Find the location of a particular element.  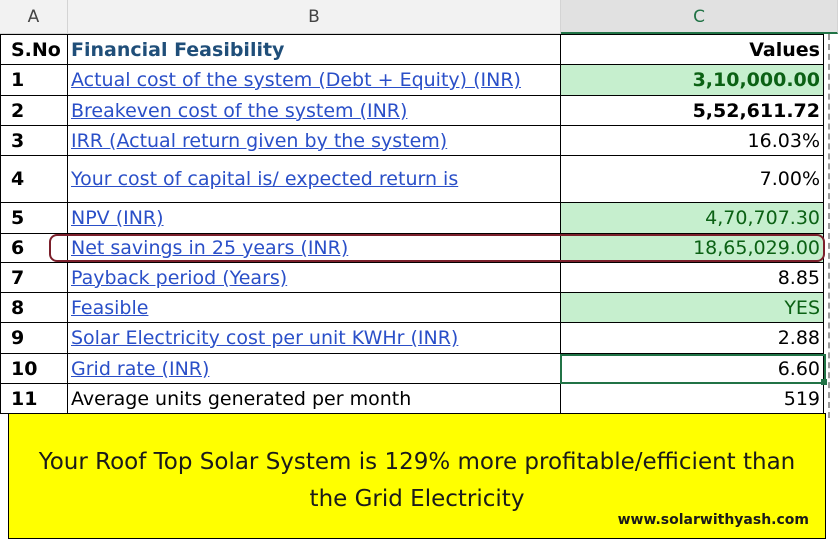

column-header-c: C is located at coordinates (699, 17).